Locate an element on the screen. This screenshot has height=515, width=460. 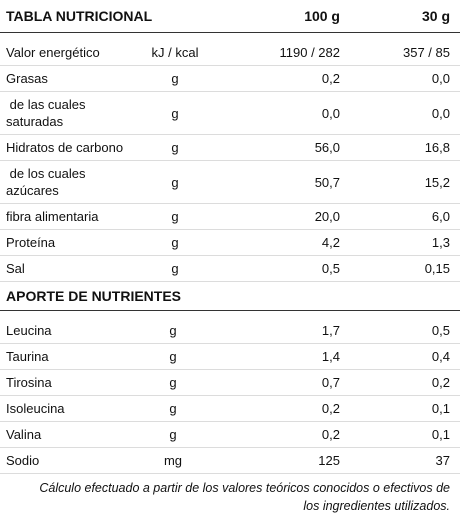
table-row: Sodio mg 125 37 is located at coordinates (230, 461).